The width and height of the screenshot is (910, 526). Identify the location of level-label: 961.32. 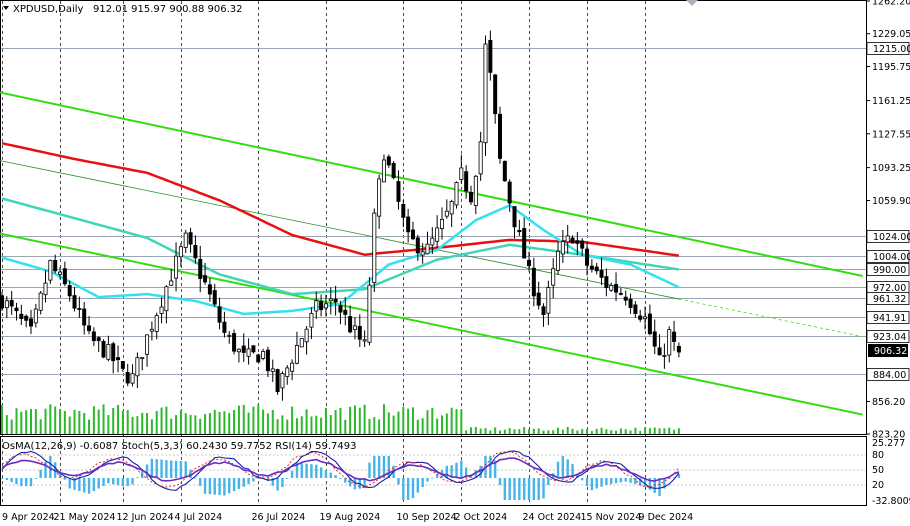
(889, 299).